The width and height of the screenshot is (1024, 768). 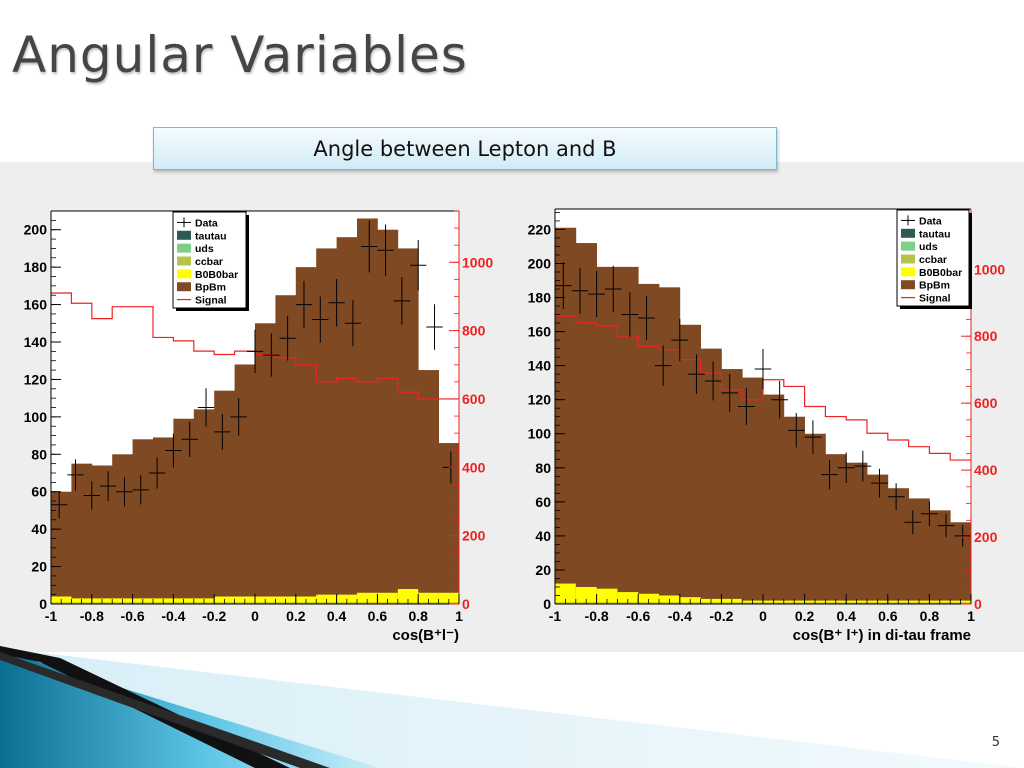 What do you see at coordinates (543, 570) in the screenshot?
I see `y-tick-label: 20` at bounding box center [543, 570].